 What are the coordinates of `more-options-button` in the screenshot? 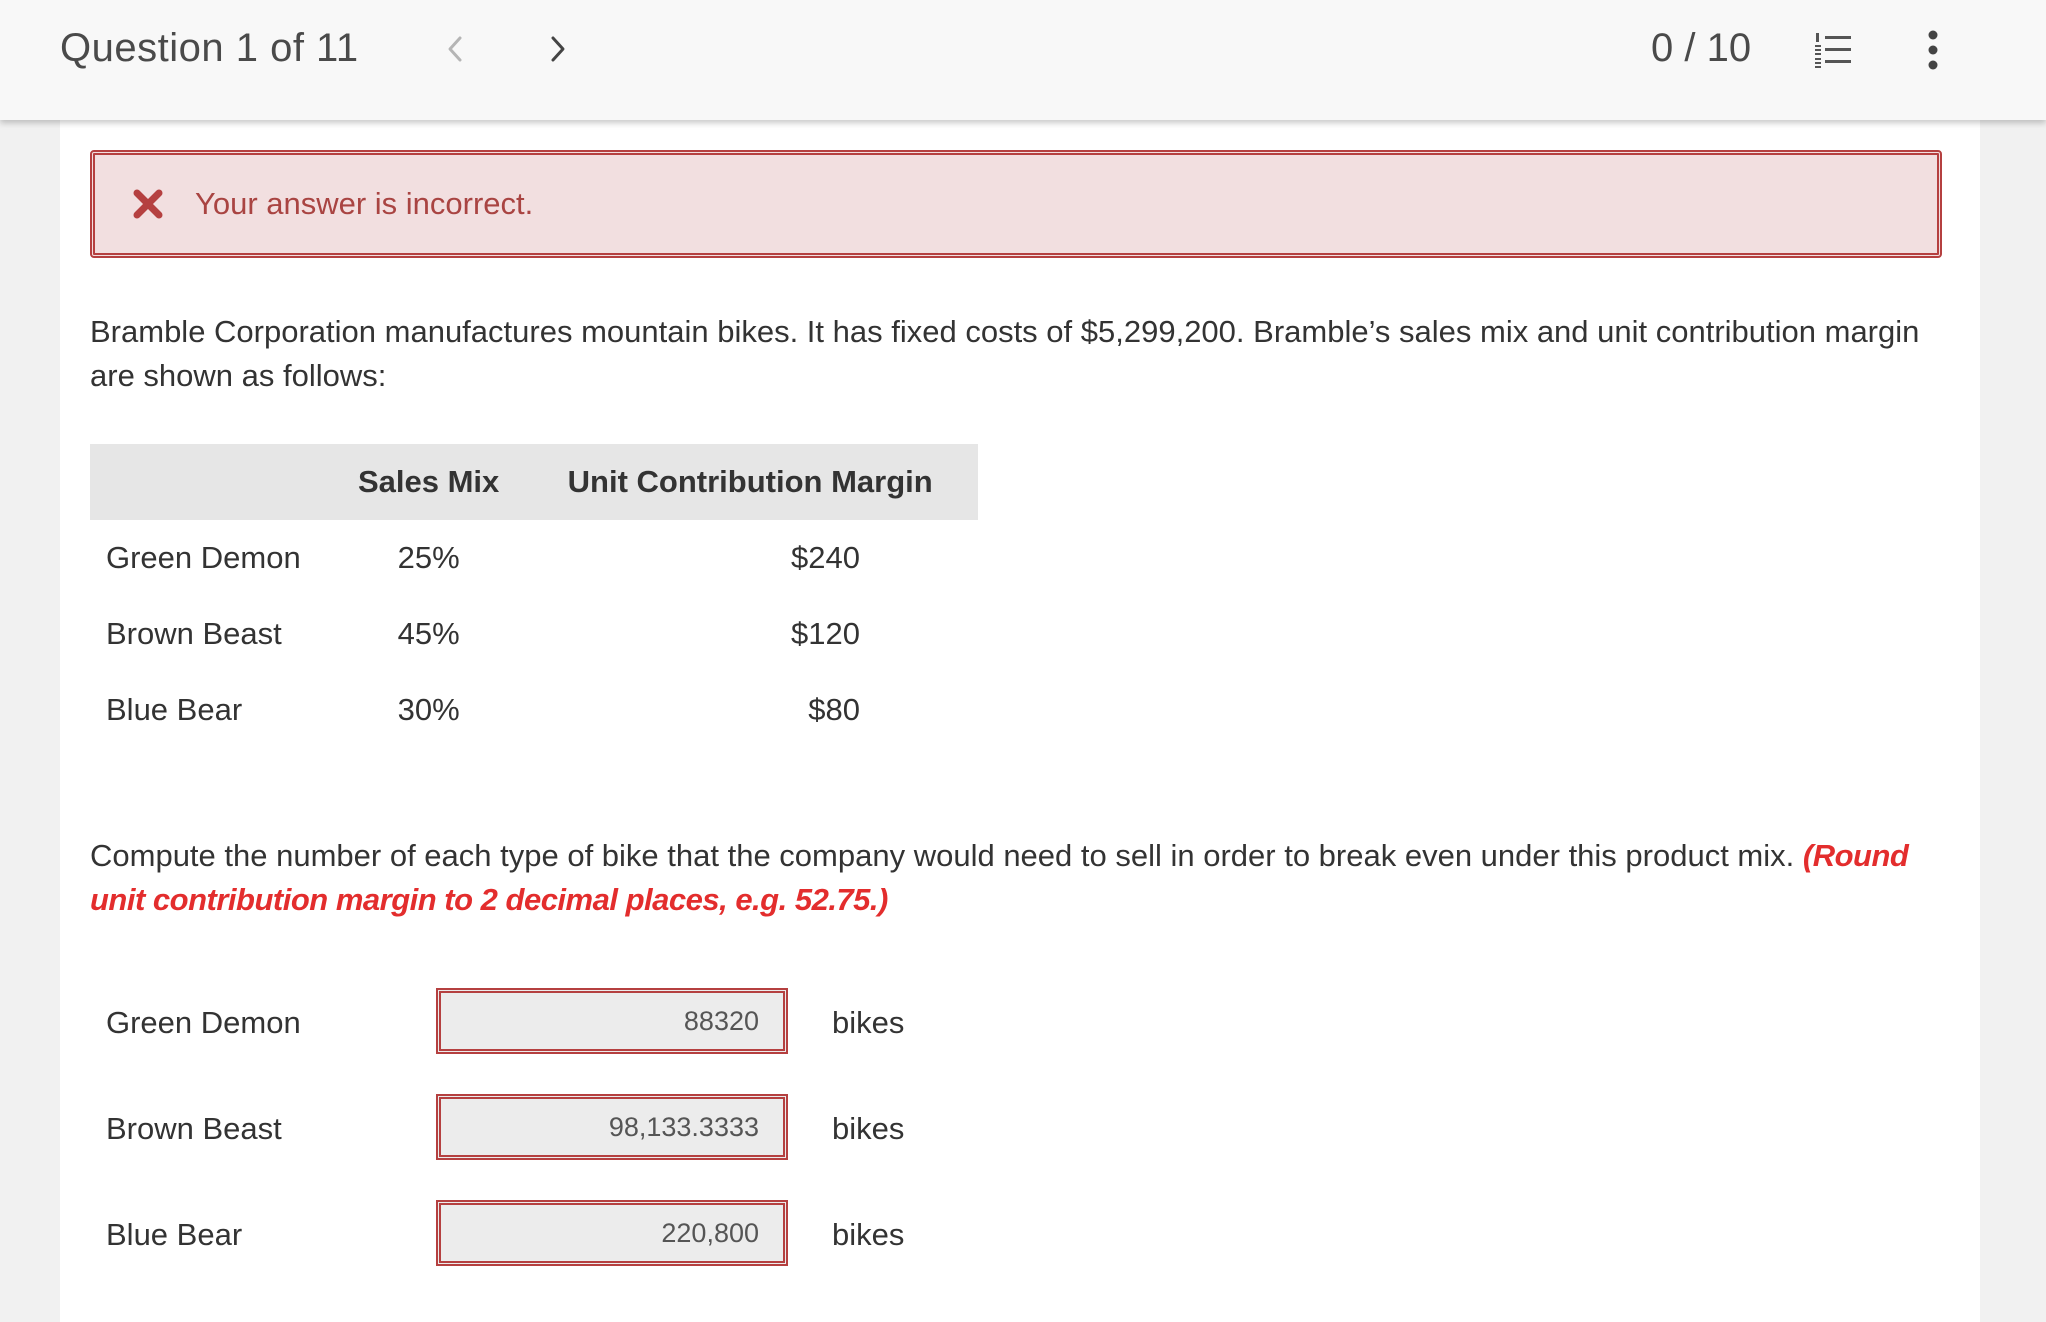 It's located at (1933, 50).